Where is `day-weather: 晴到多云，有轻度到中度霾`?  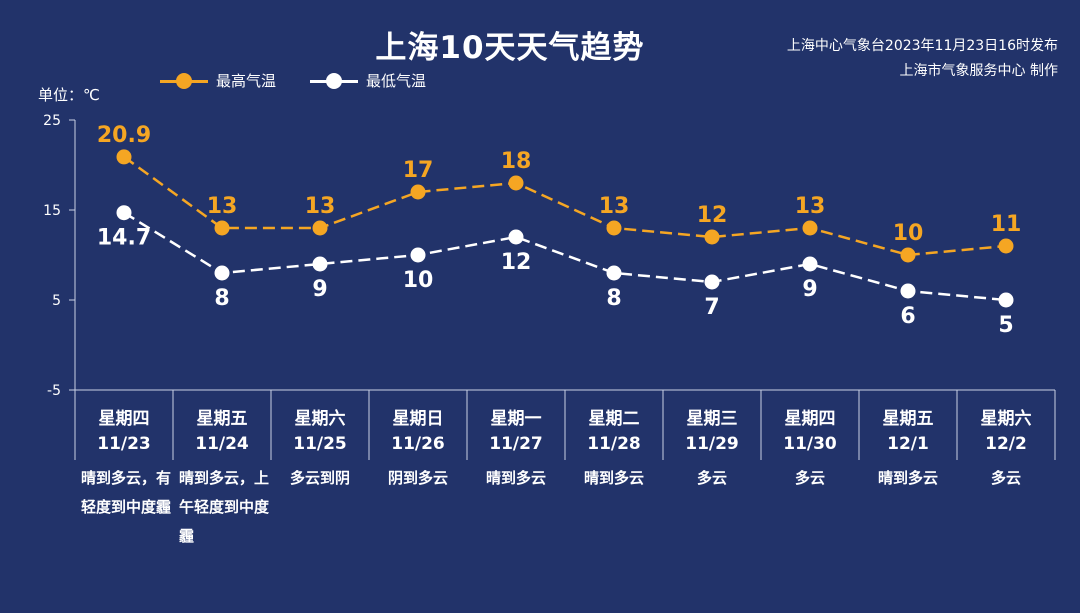
day-weather: 晴到多云，有轻度到中度霾 is located at coordinates (126, 492).